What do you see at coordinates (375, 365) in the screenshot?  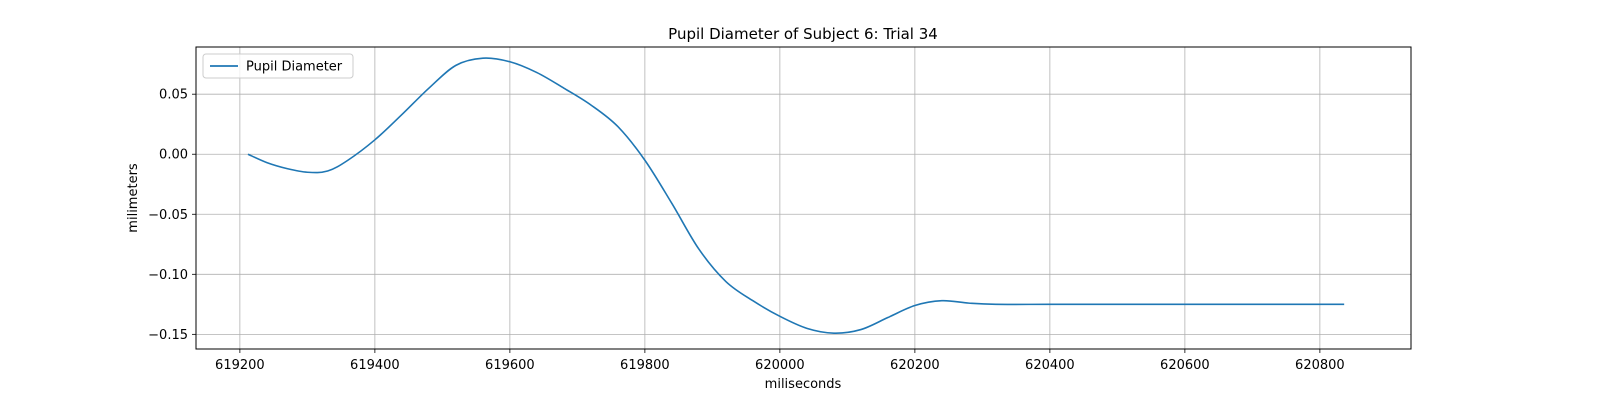 I see `x-tick-label: 619400` at bounding box center [375, 365].